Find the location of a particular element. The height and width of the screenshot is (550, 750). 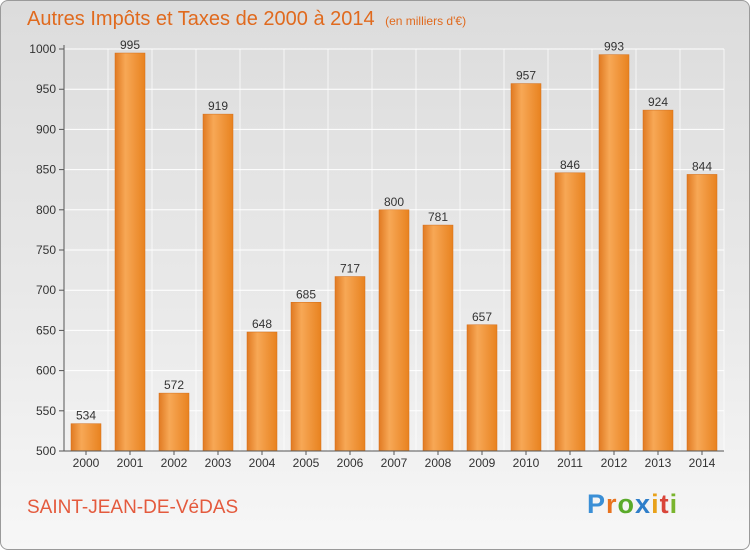

value-label-2001: 995 is located at coordinates (130, 45).